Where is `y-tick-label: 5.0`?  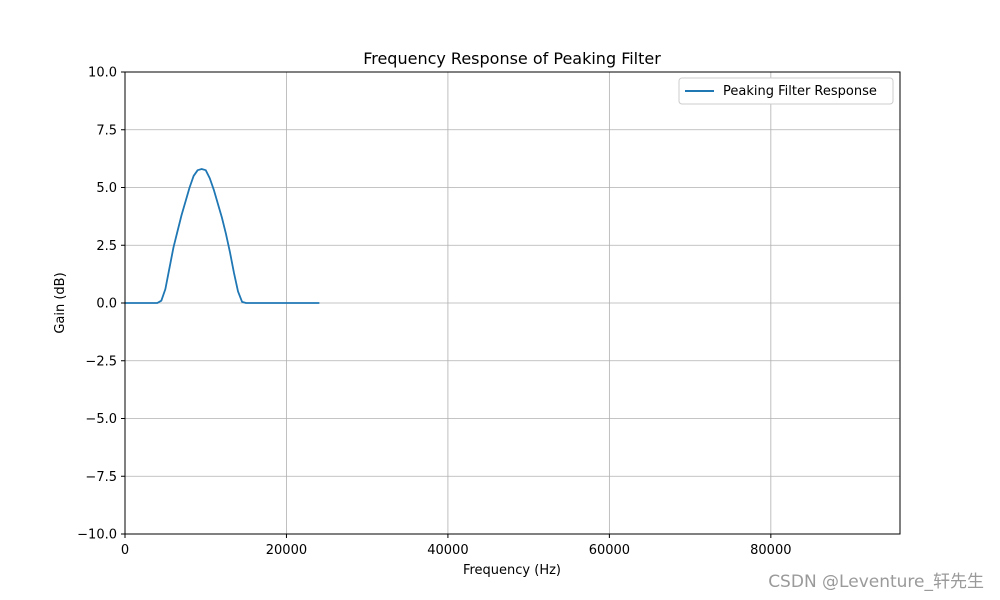
y-tick-label: 5.0 is located at coordinates (106, 188).